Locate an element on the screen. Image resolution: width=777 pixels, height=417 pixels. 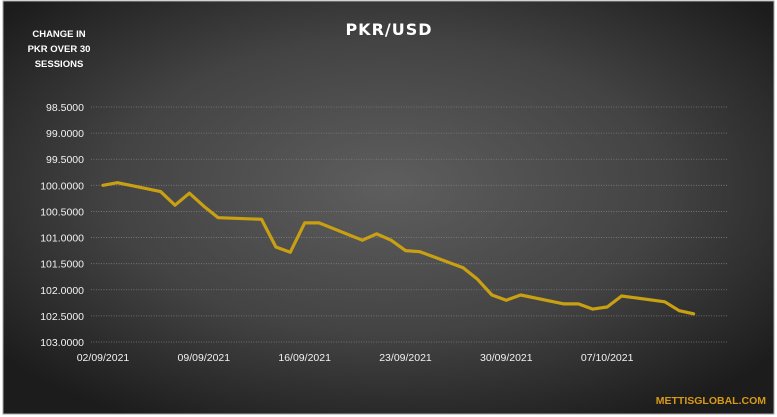
x-tick-label: 23/09/2021 is located at coordinates (405, 358).